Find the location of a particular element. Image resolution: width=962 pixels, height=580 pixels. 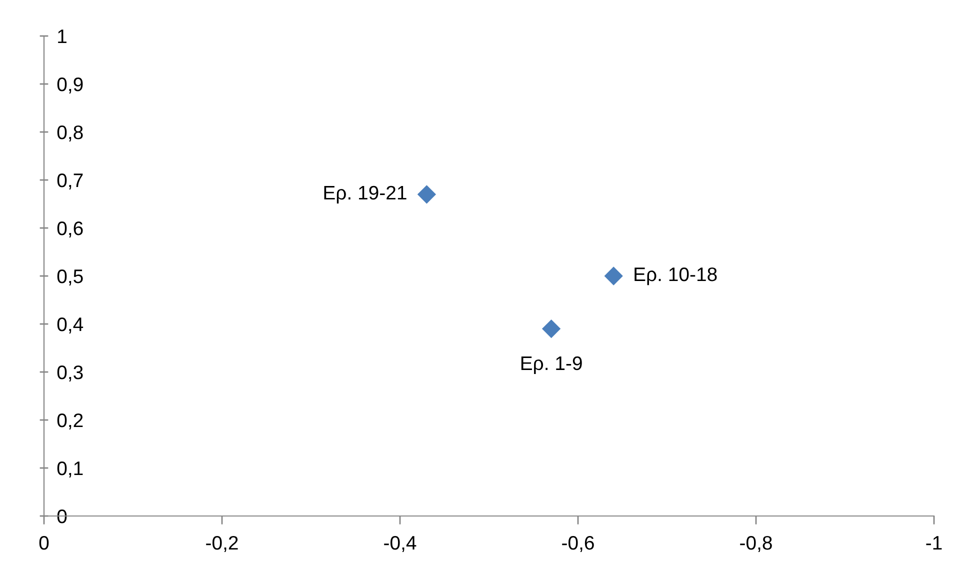

x-tick-label: -0,6 is located at coordinates (578, 544).